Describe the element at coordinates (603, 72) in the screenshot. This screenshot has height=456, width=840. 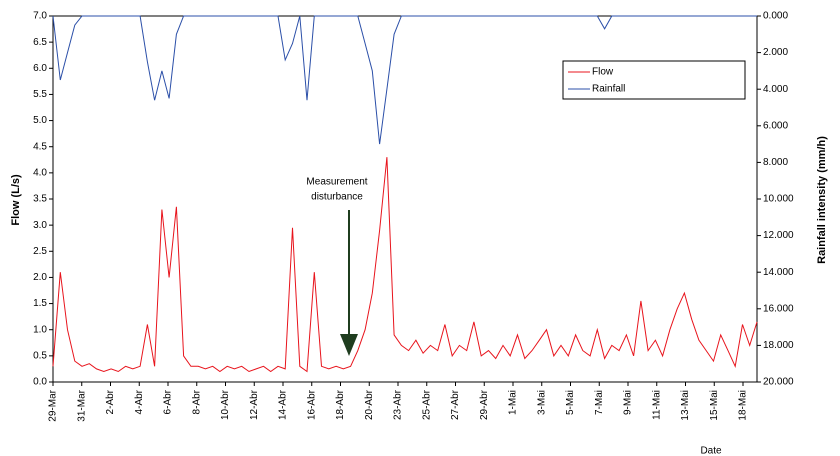
I see `legend-label: Flow` at that location.